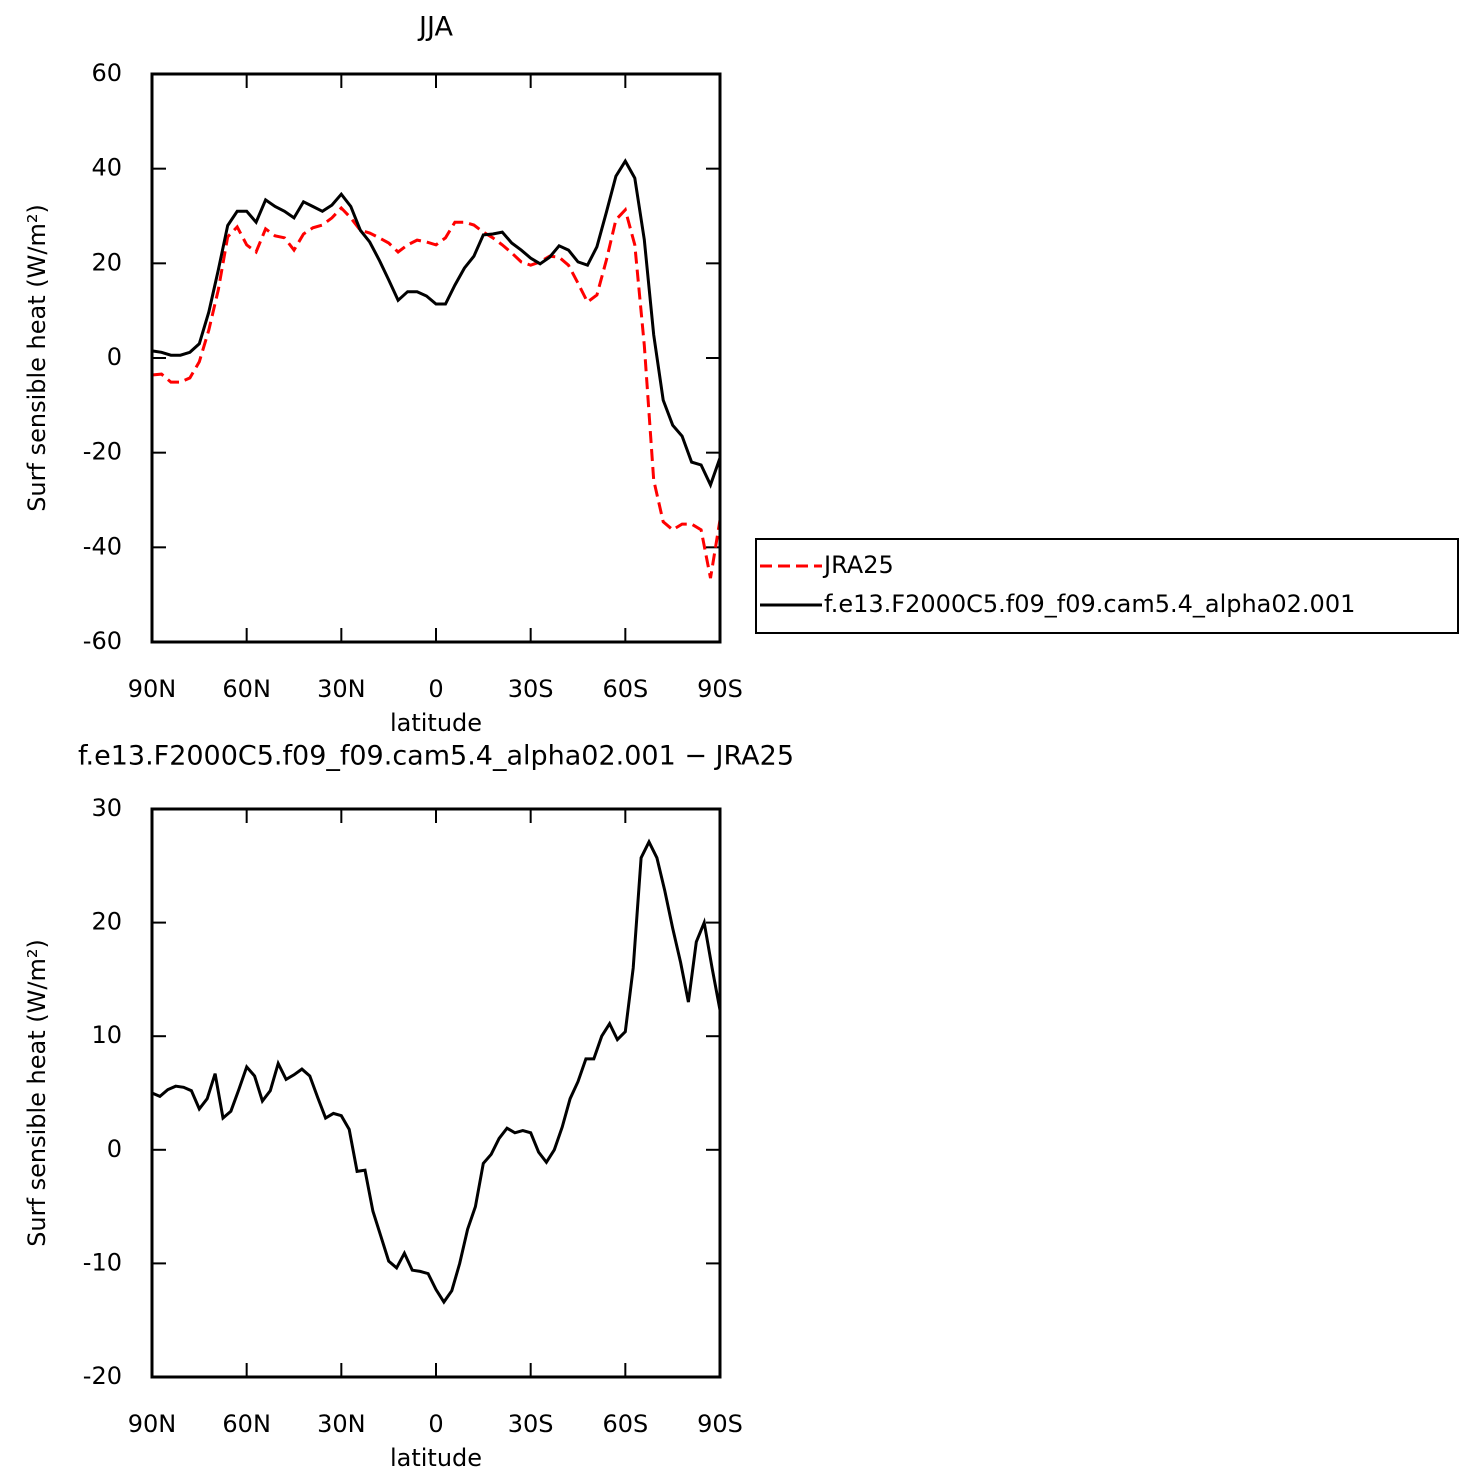 This screenshot has height=1480, width=1480. Describe the element at coordinates (102, 1262) in the screenshot. I see `y-tick-label: -10` at that location.